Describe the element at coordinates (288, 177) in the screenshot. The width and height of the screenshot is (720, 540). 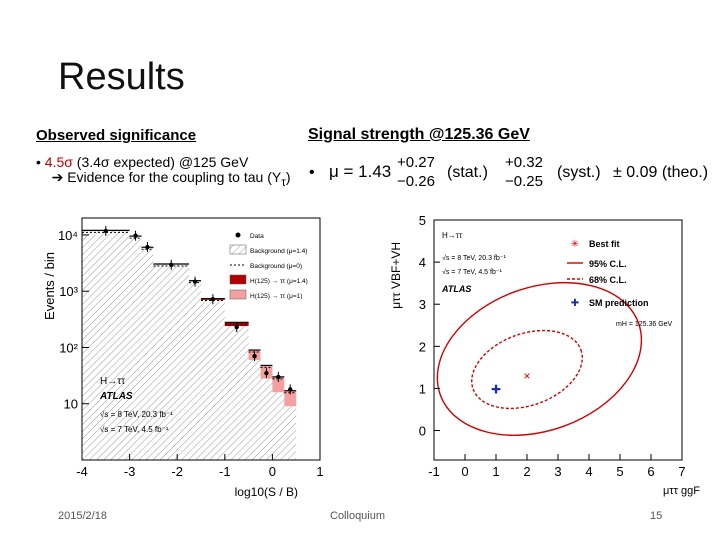
I see `closing-paren: )` at that location.